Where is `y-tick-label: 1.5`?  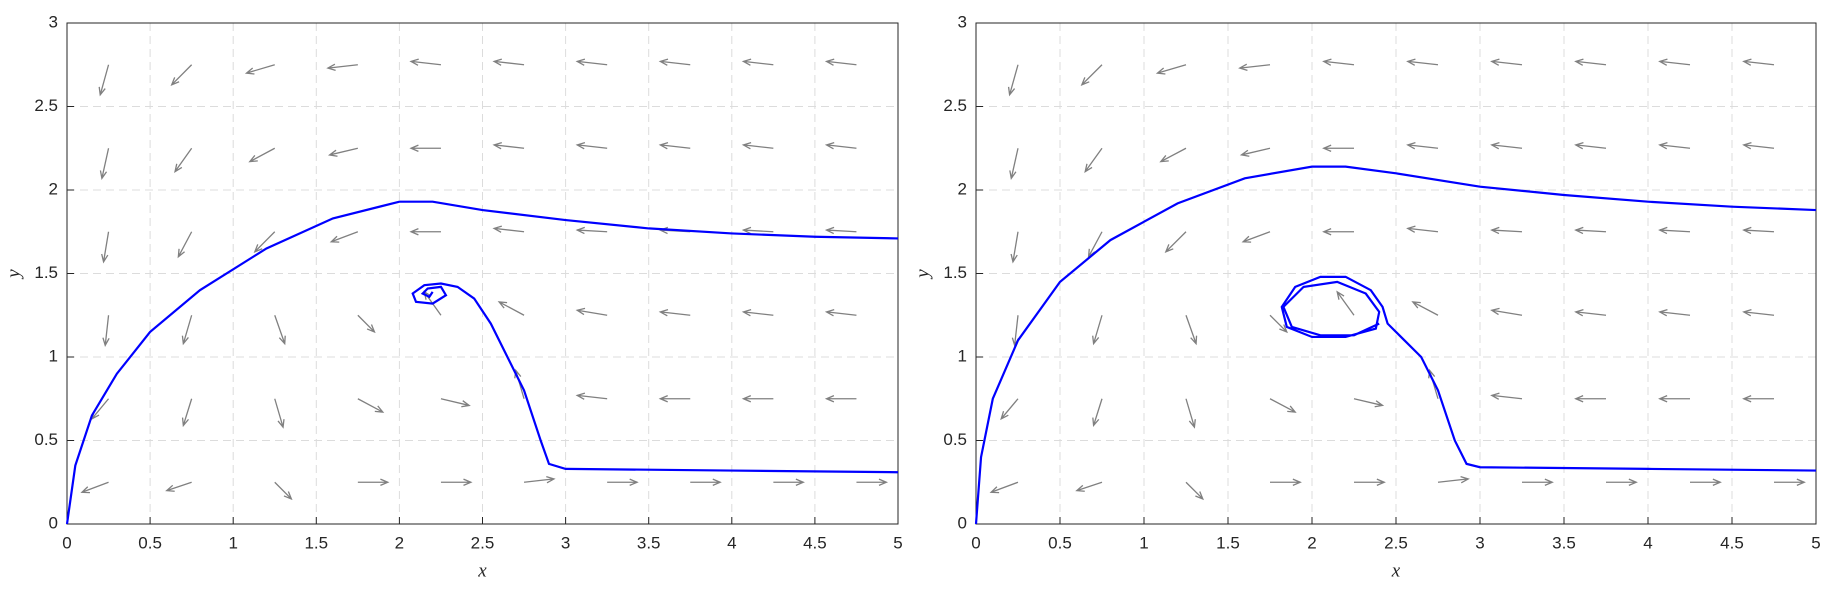
y-tick-label: 1.5 is located at coordinates (46, 272).